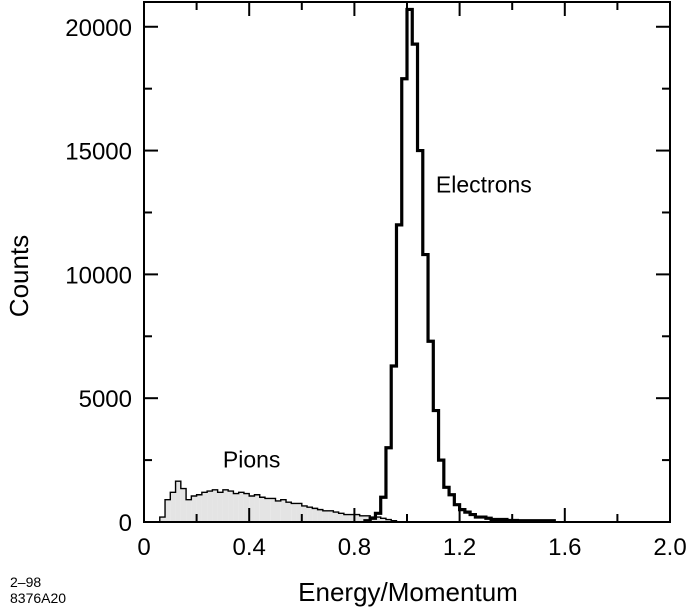 The width and height of the screenshot is (691, 614). Describe the element at coordinates (408, 592) in the screenshot. I see `x-axis-title: Energy/Momentum` at that location.